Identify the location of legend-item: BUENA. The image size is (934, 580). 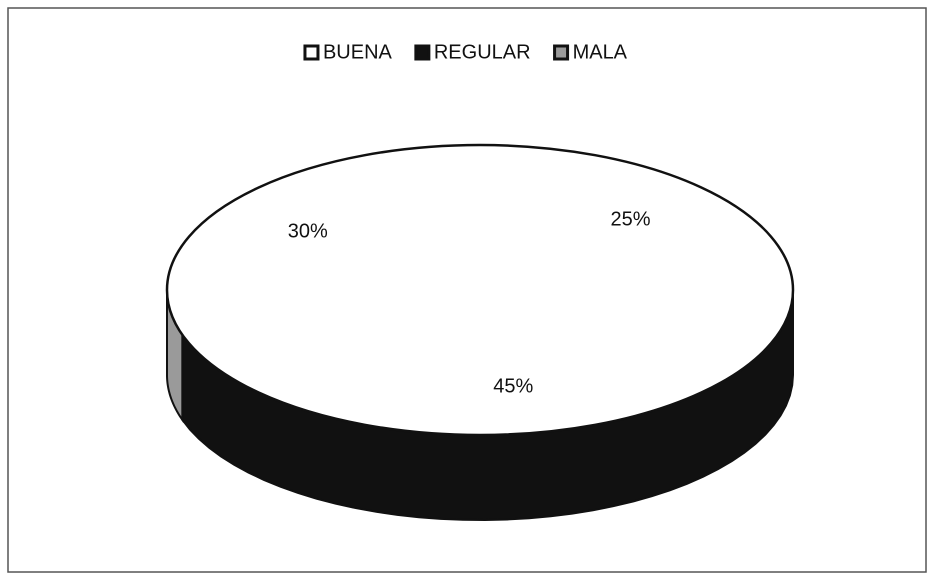
(348, 52).